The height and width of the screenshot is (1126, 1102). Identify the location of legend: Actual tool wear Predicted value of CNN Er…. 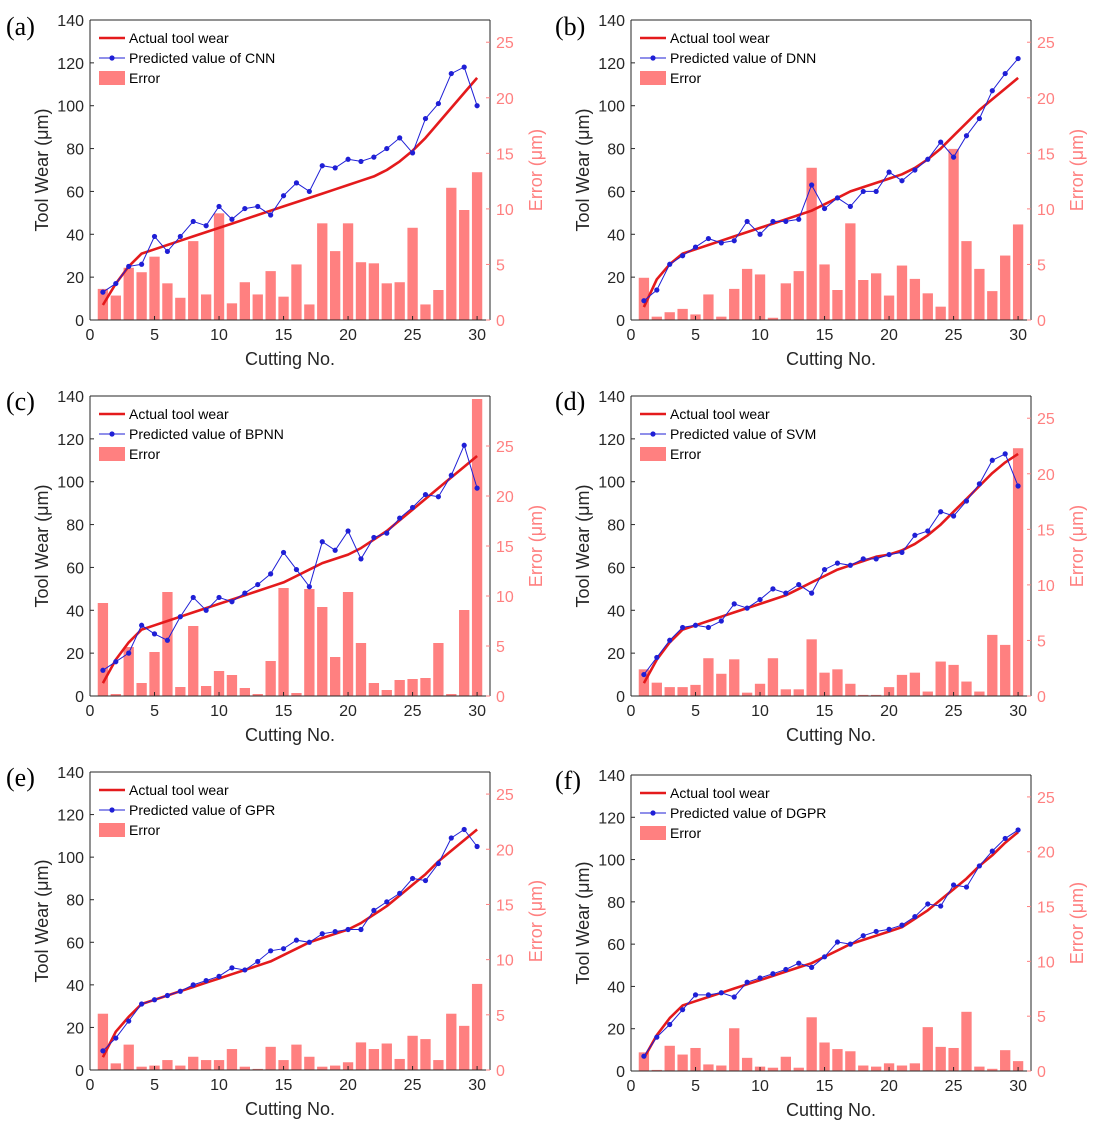
(193, 58).